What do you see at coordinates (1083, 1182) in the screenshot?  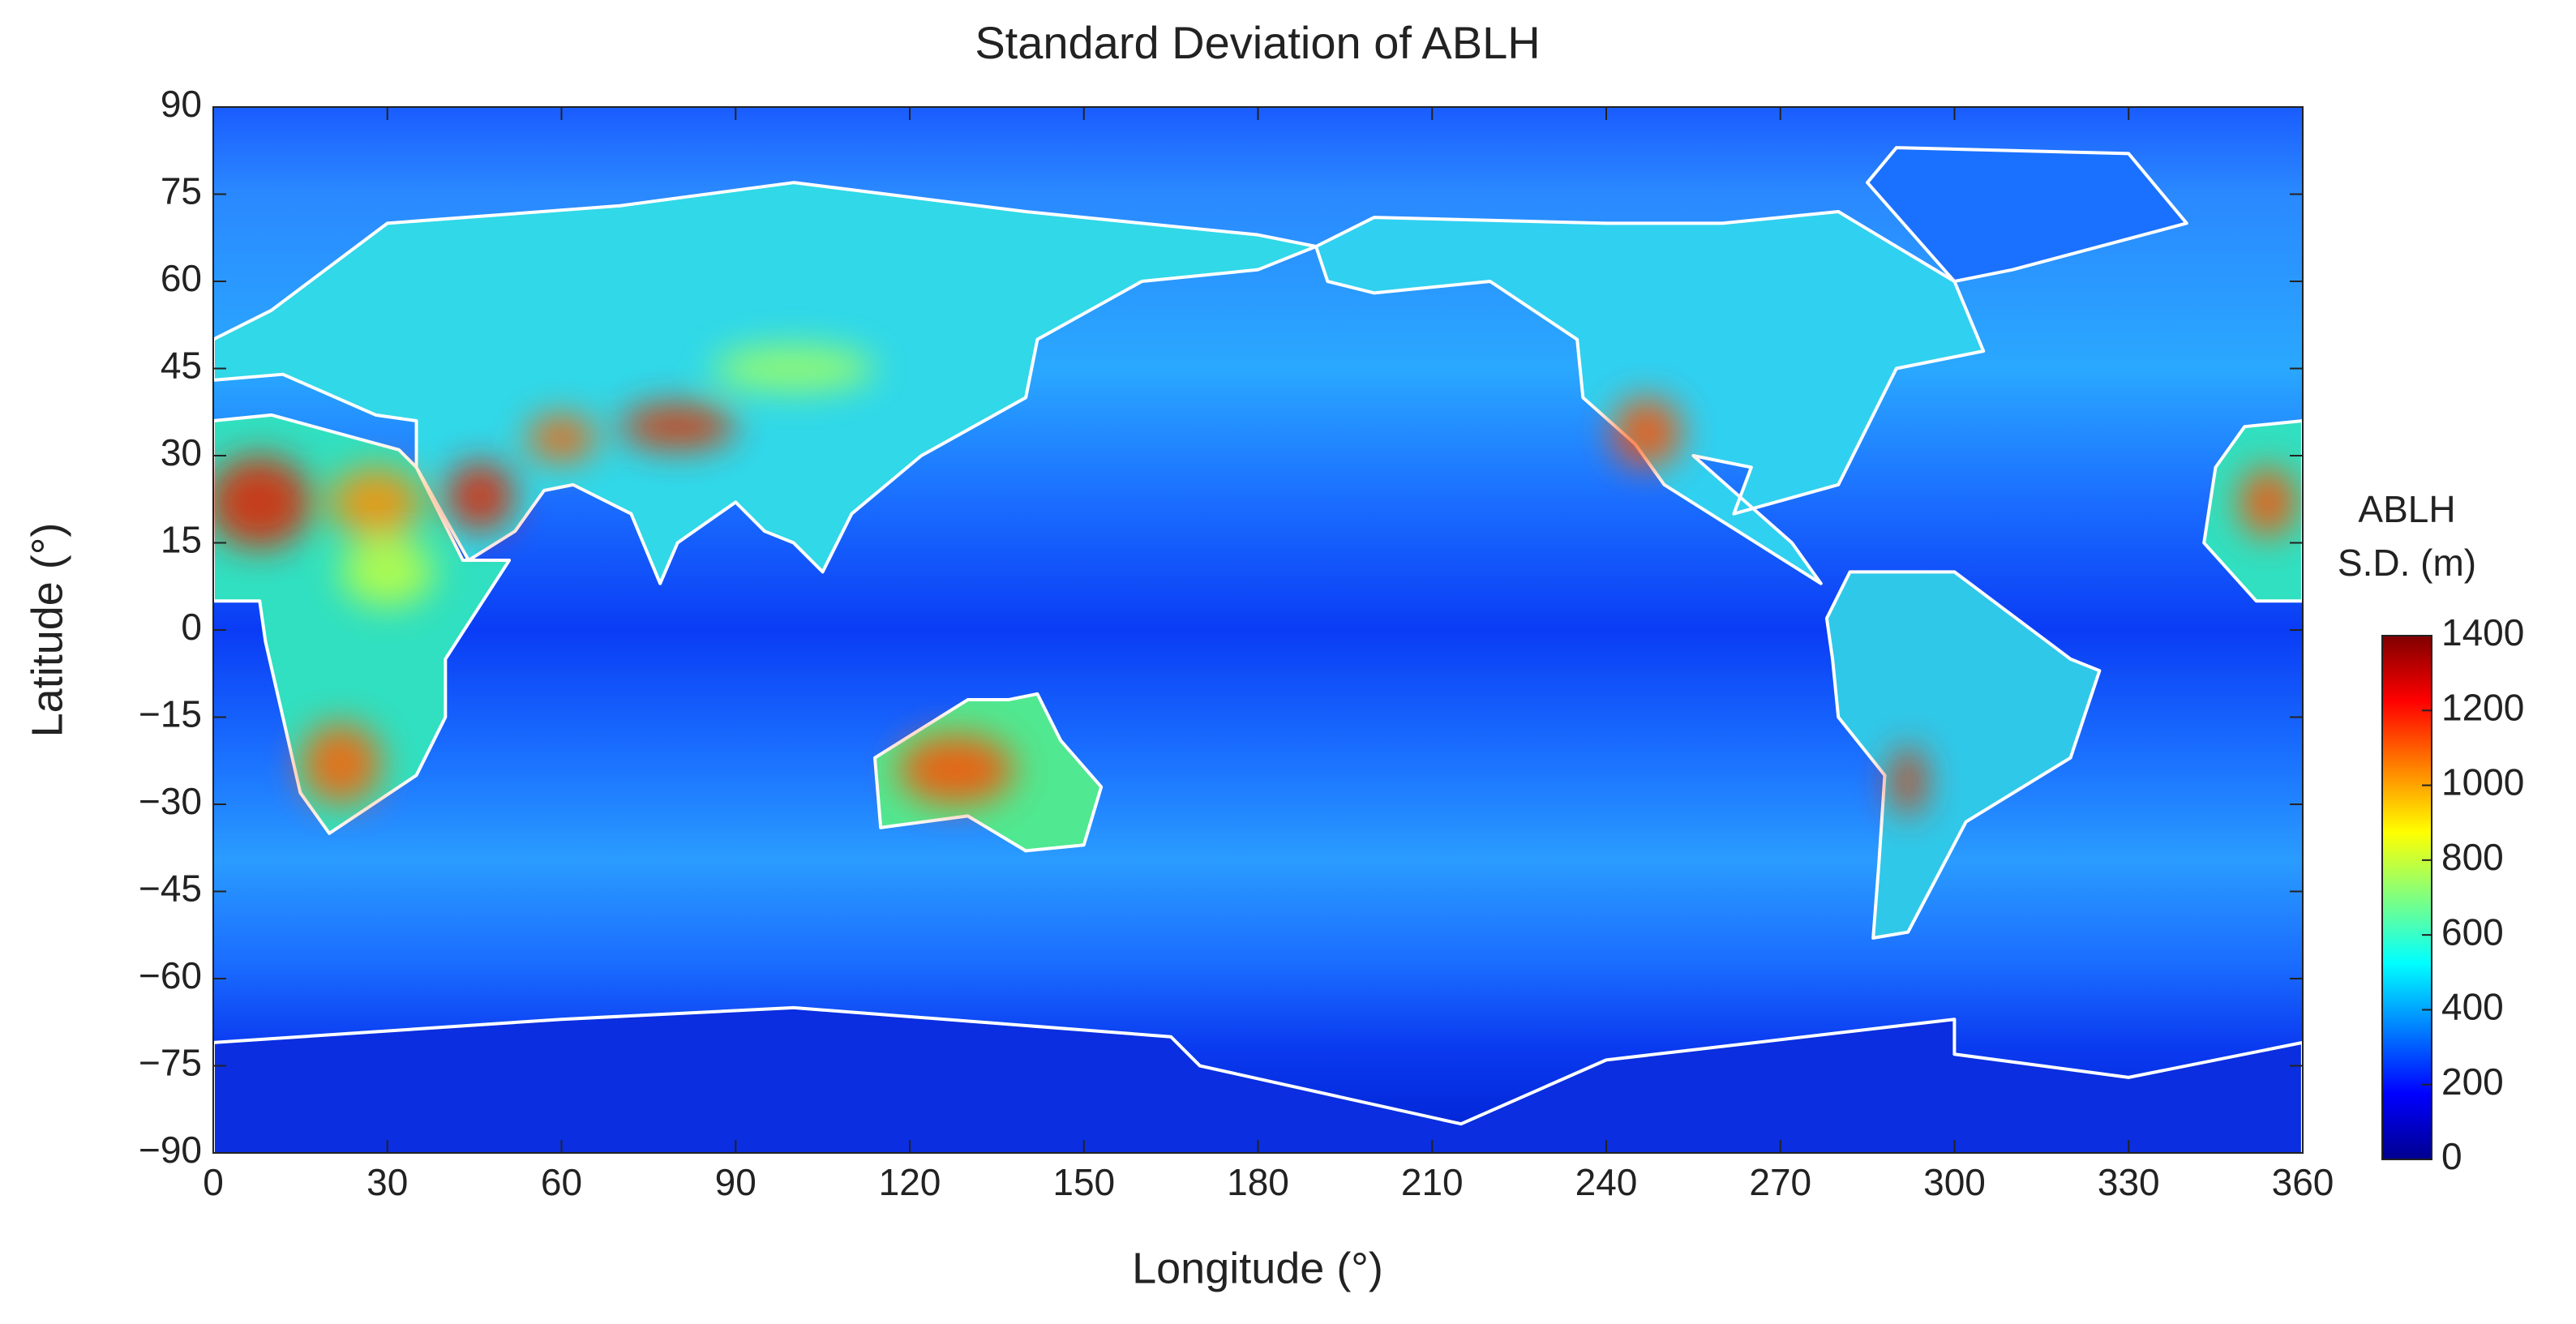 I see `x-tick-label: 150` at bounding box center [1083, 1182].